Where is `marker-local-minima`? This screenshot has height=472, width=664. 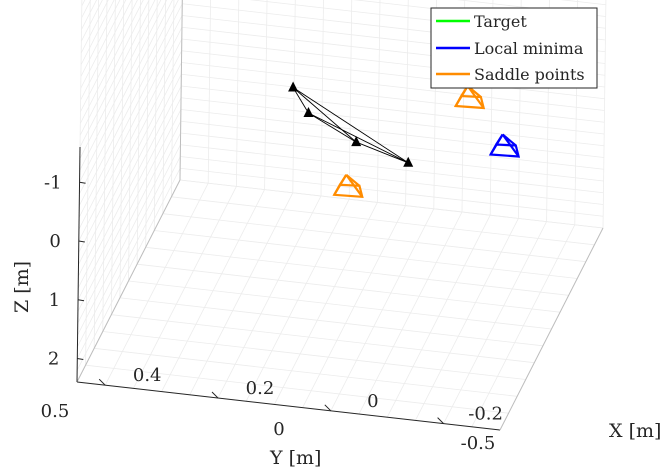
marker-local-minima is located at coordinates (504, 145).